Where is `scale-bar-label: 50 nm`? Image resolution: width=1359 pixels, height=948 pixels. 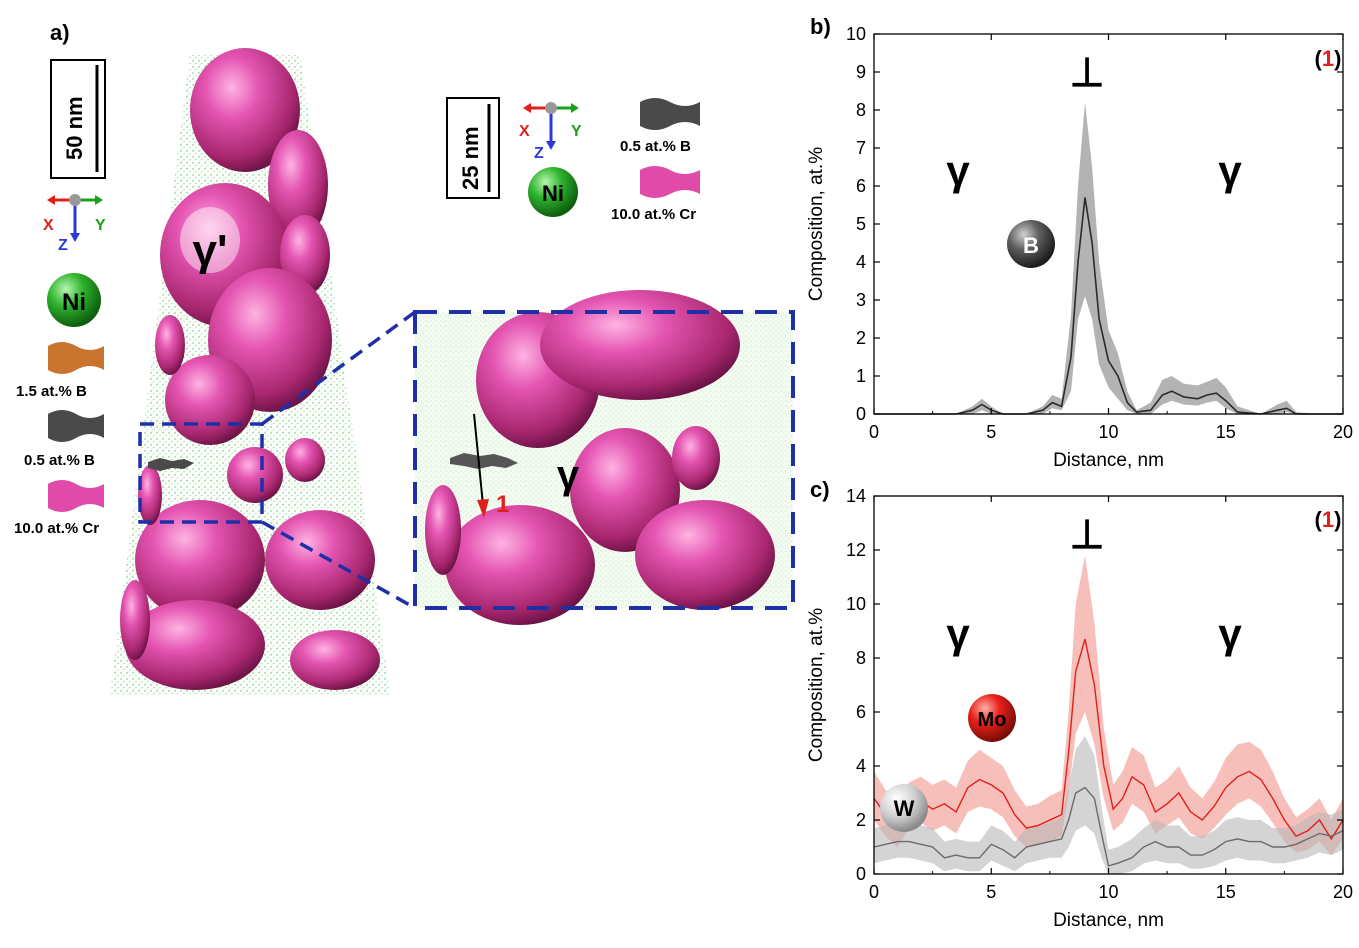
scale-bar-label: 50 nm is located at coordinates (74, 128).